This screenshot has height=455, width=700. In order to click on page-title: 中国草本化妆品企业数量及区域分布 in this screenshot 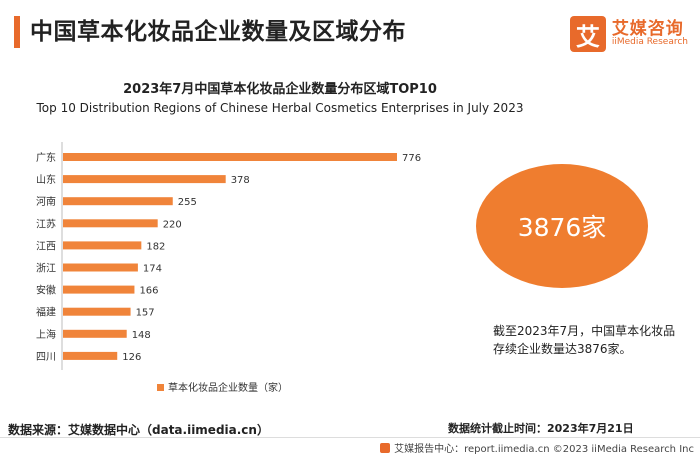, I will do `click(218, 32)`.